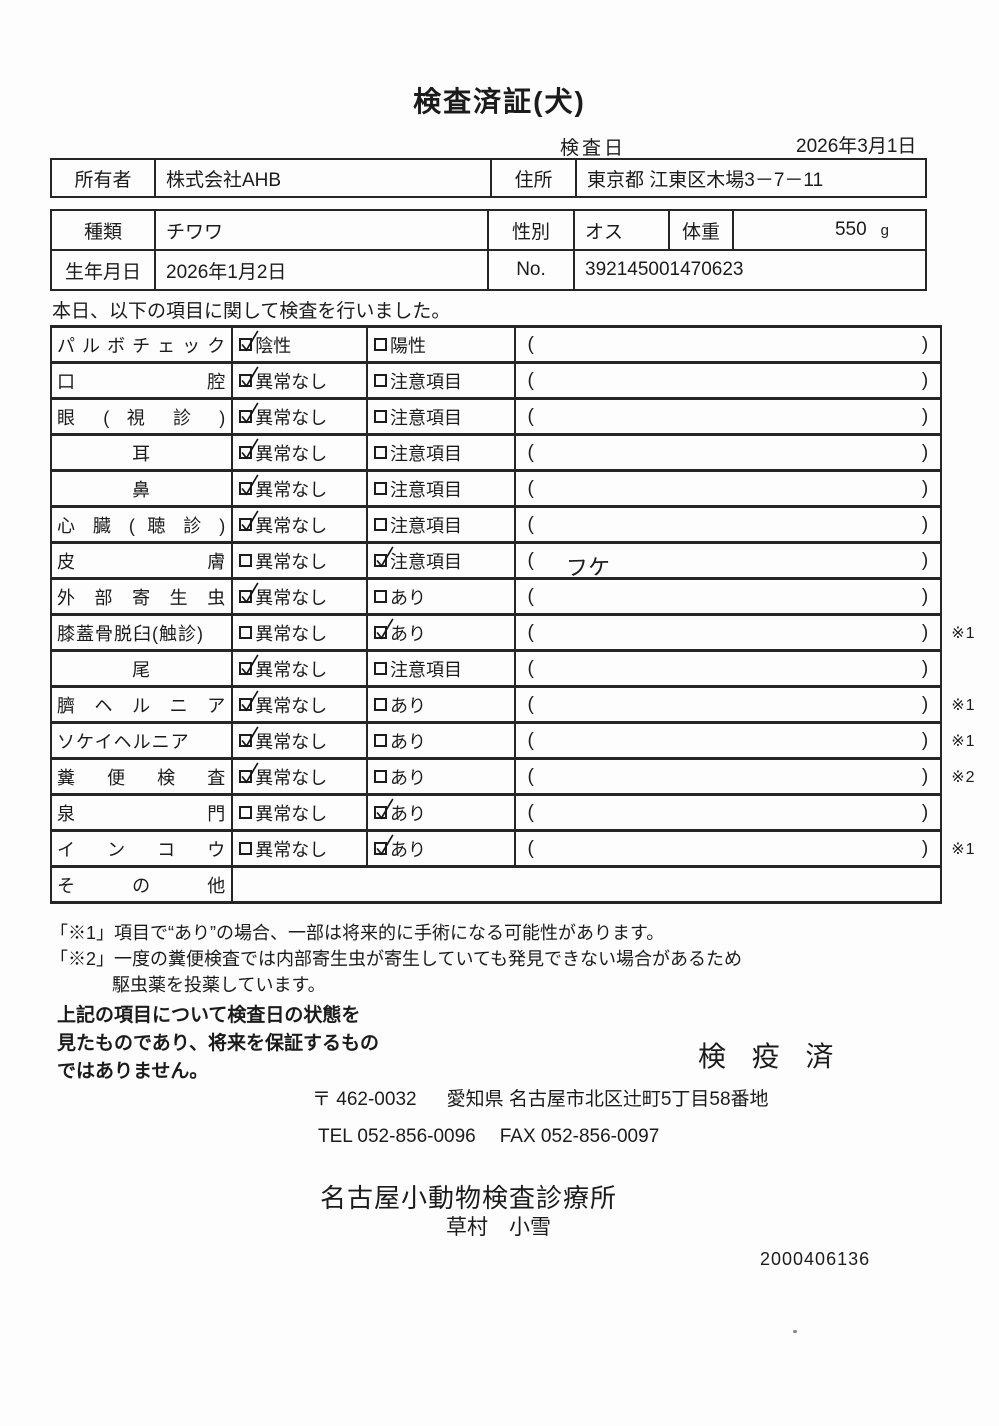 Image resolution: width=999 pixels, height=1426 pixels. Describe the element at coordinates (251, 311) in the screenshot. I see `intro-text: 本日、以下の項目に関して検査を行いました。` at that location.